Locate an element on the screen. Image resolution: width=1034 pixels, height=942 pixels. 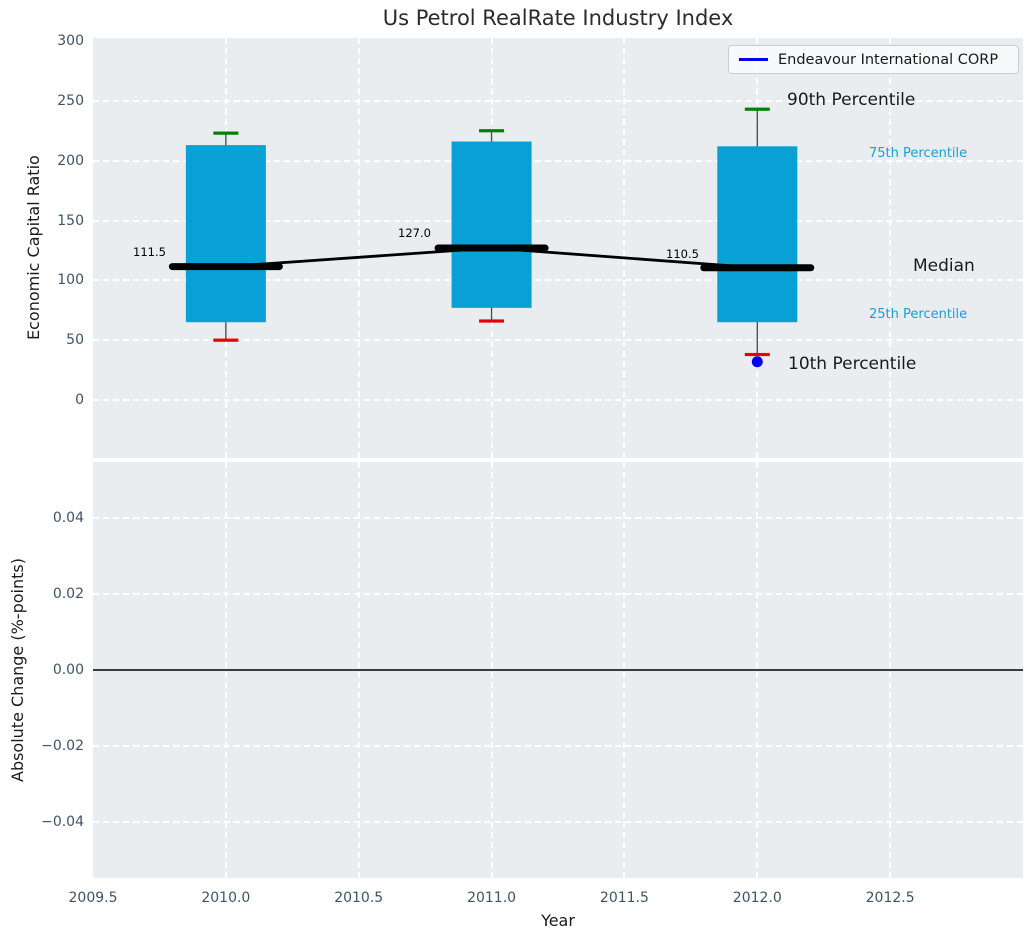
y-tick-label: 250 is located at coordinates (70, 100).